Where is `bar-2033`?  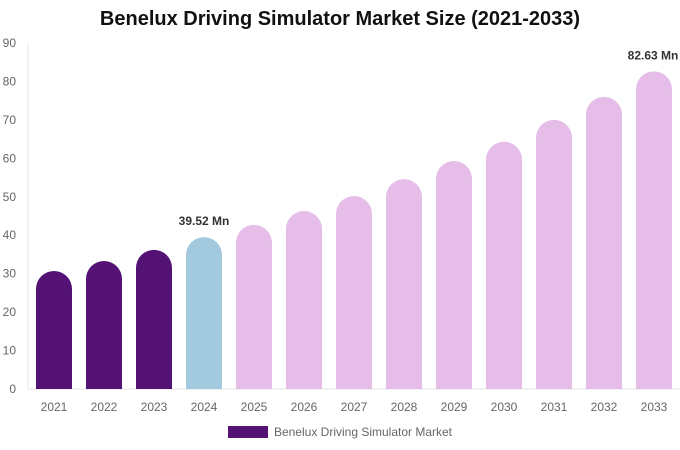 bar-2033 is located at coordinates (654, 230).